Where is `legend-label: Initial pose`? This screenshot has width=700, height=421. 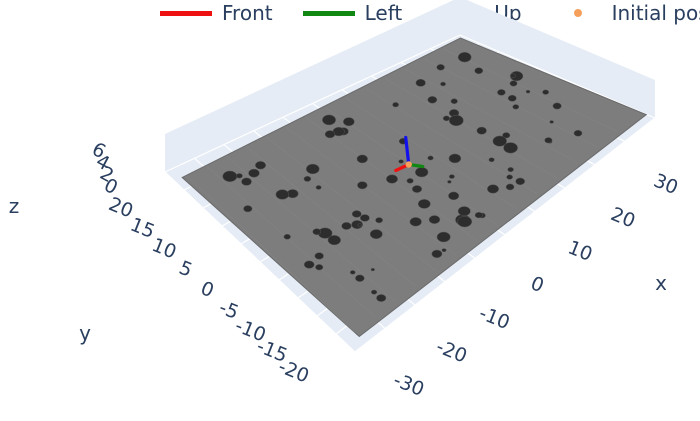
legend-label: Initial pose is located at coordinates (655, 13).